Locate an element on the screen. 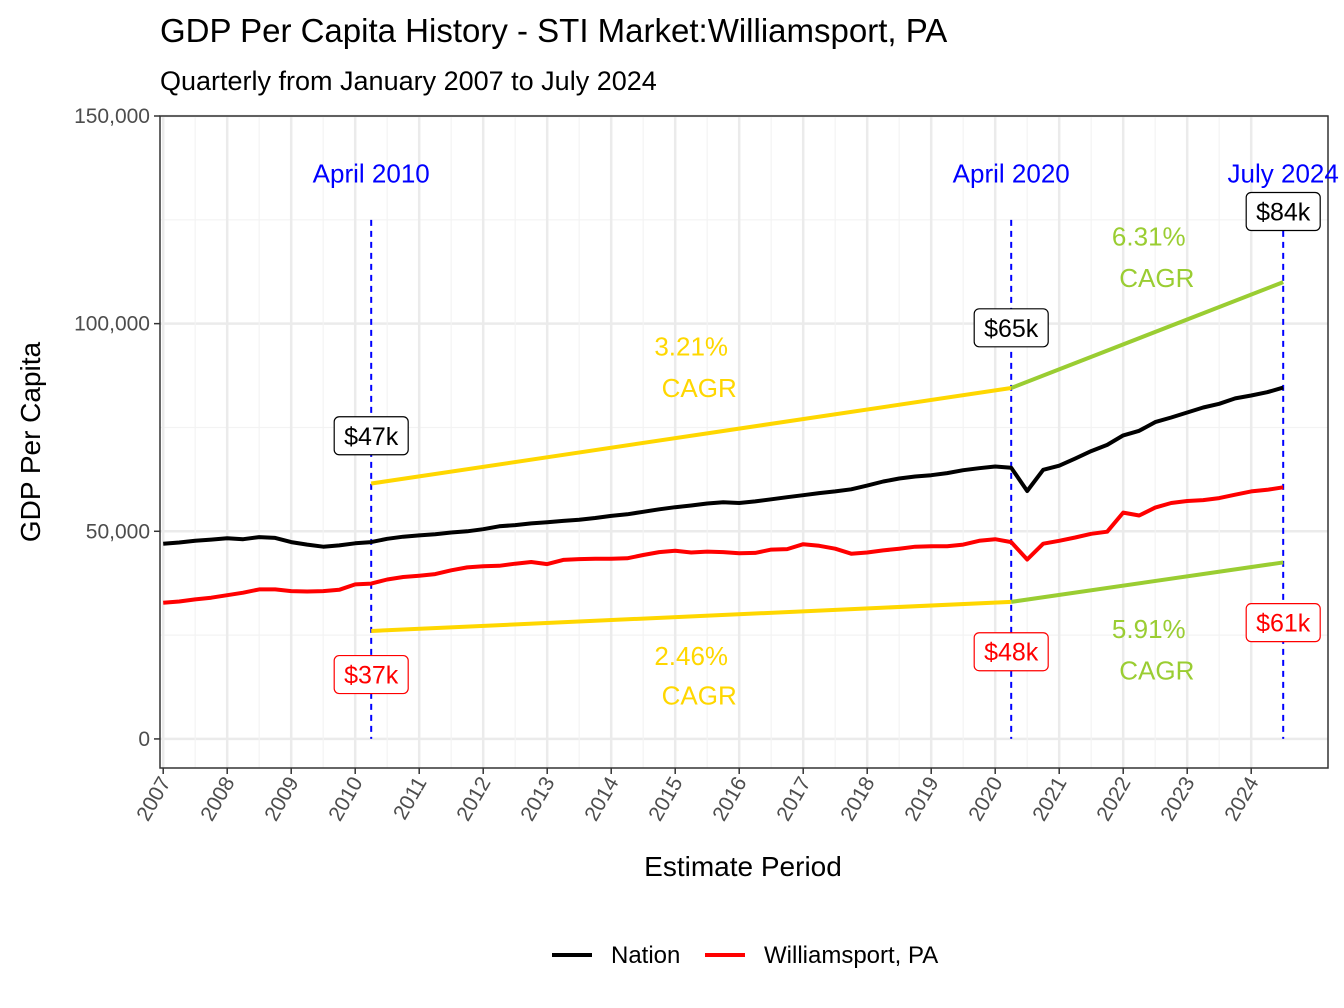 The image size is (1344, 1008). x-tick-label: 2023 is located at coordinates (1177, 799).